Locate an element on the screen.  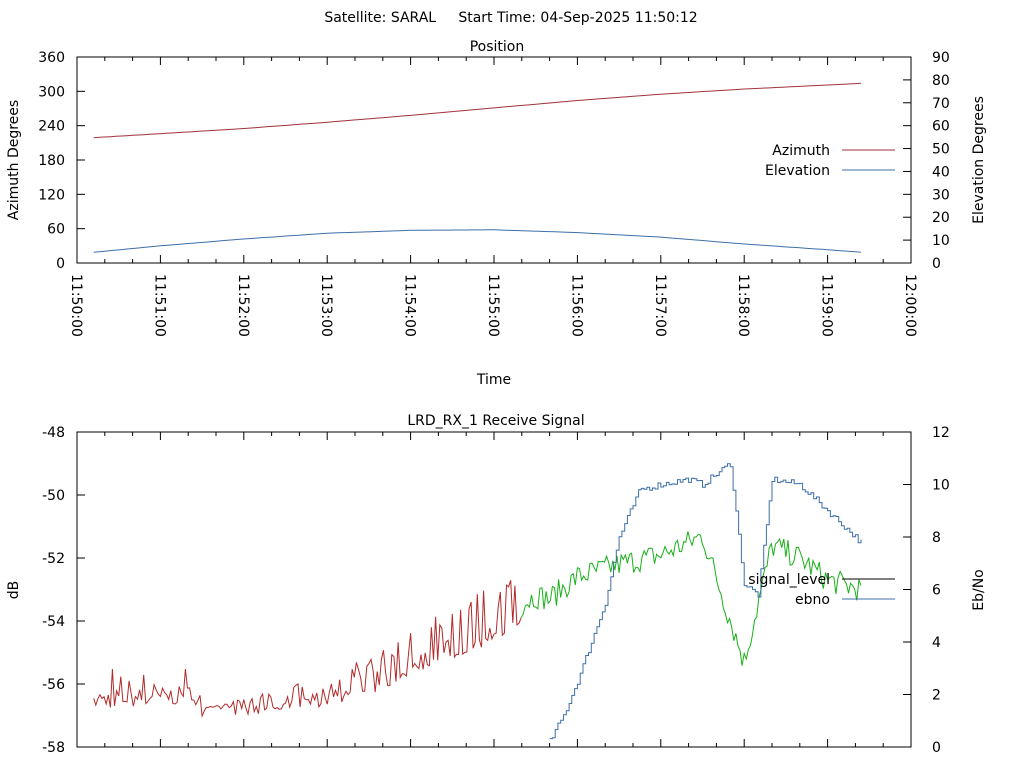
receive-signal-y-tick-label: -54 is located at coordinates (53, 622).